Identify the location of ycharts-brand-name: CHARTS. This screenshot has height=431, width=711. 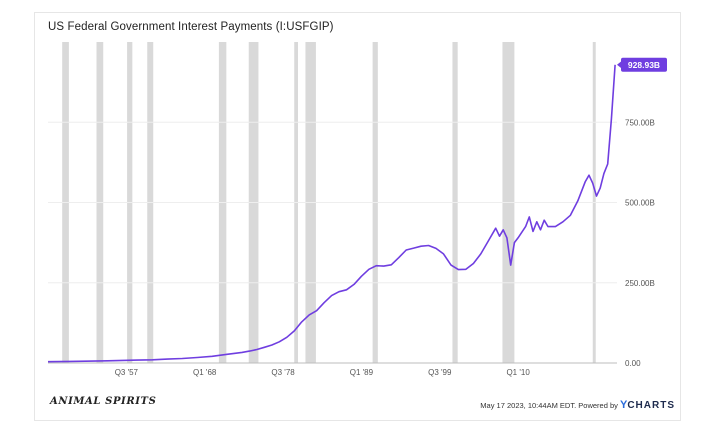
(651, 405).